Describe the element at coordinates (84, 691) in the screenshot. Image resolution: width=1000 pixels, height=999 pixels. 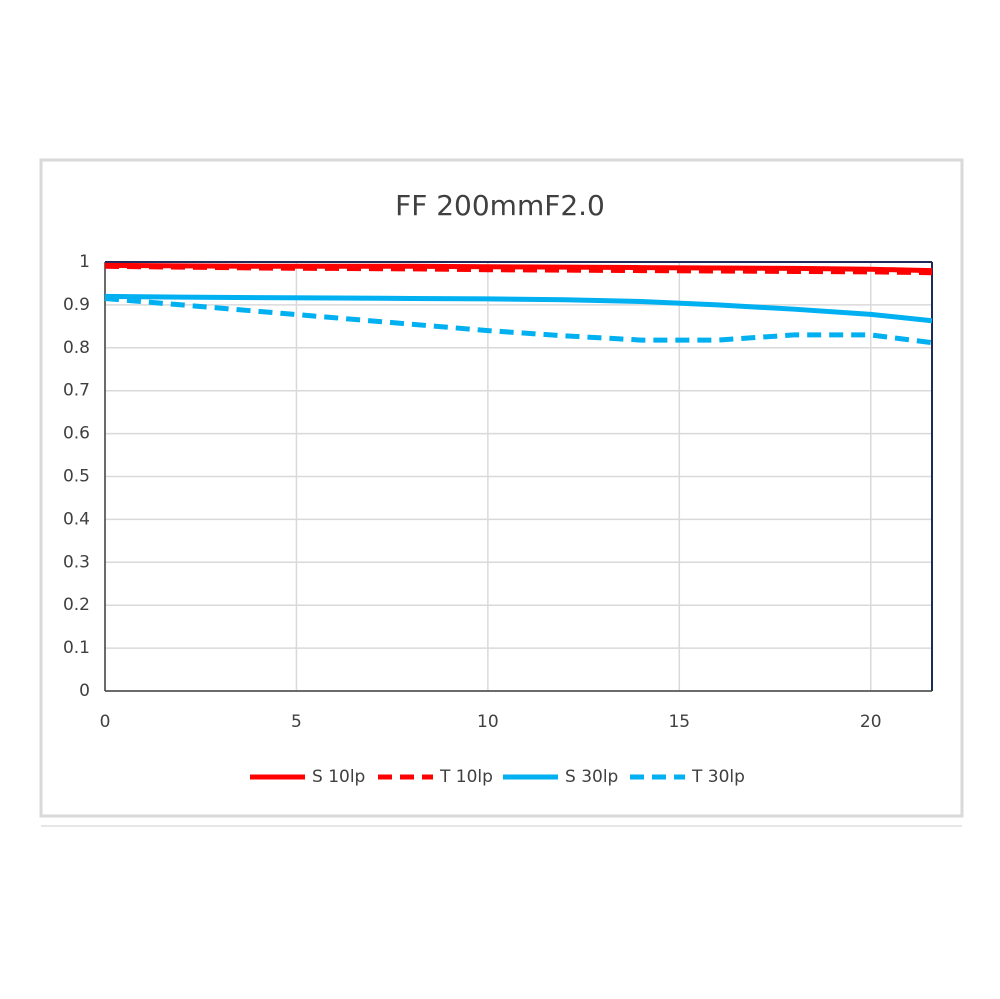
I see `y-tick-label: 0` at that location.